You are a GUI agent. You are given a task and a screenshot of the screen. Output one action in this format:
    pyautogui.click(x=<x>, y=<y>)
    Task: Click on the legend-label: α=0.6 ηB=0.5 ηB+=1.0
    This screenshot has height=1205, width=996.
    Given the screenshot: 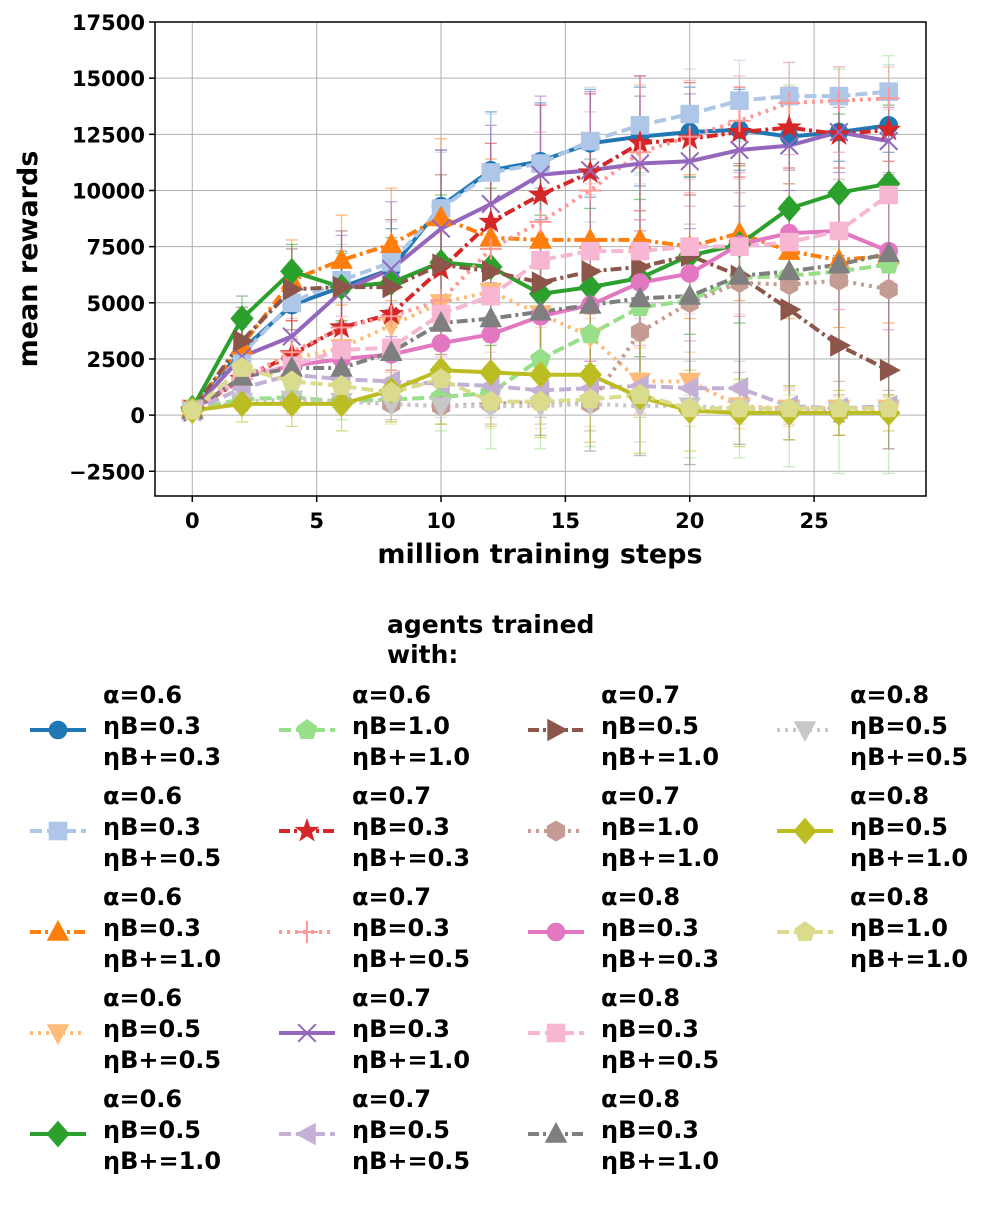 What is the action you would take?
    pyautogui.click(x=162, y=1130)
    